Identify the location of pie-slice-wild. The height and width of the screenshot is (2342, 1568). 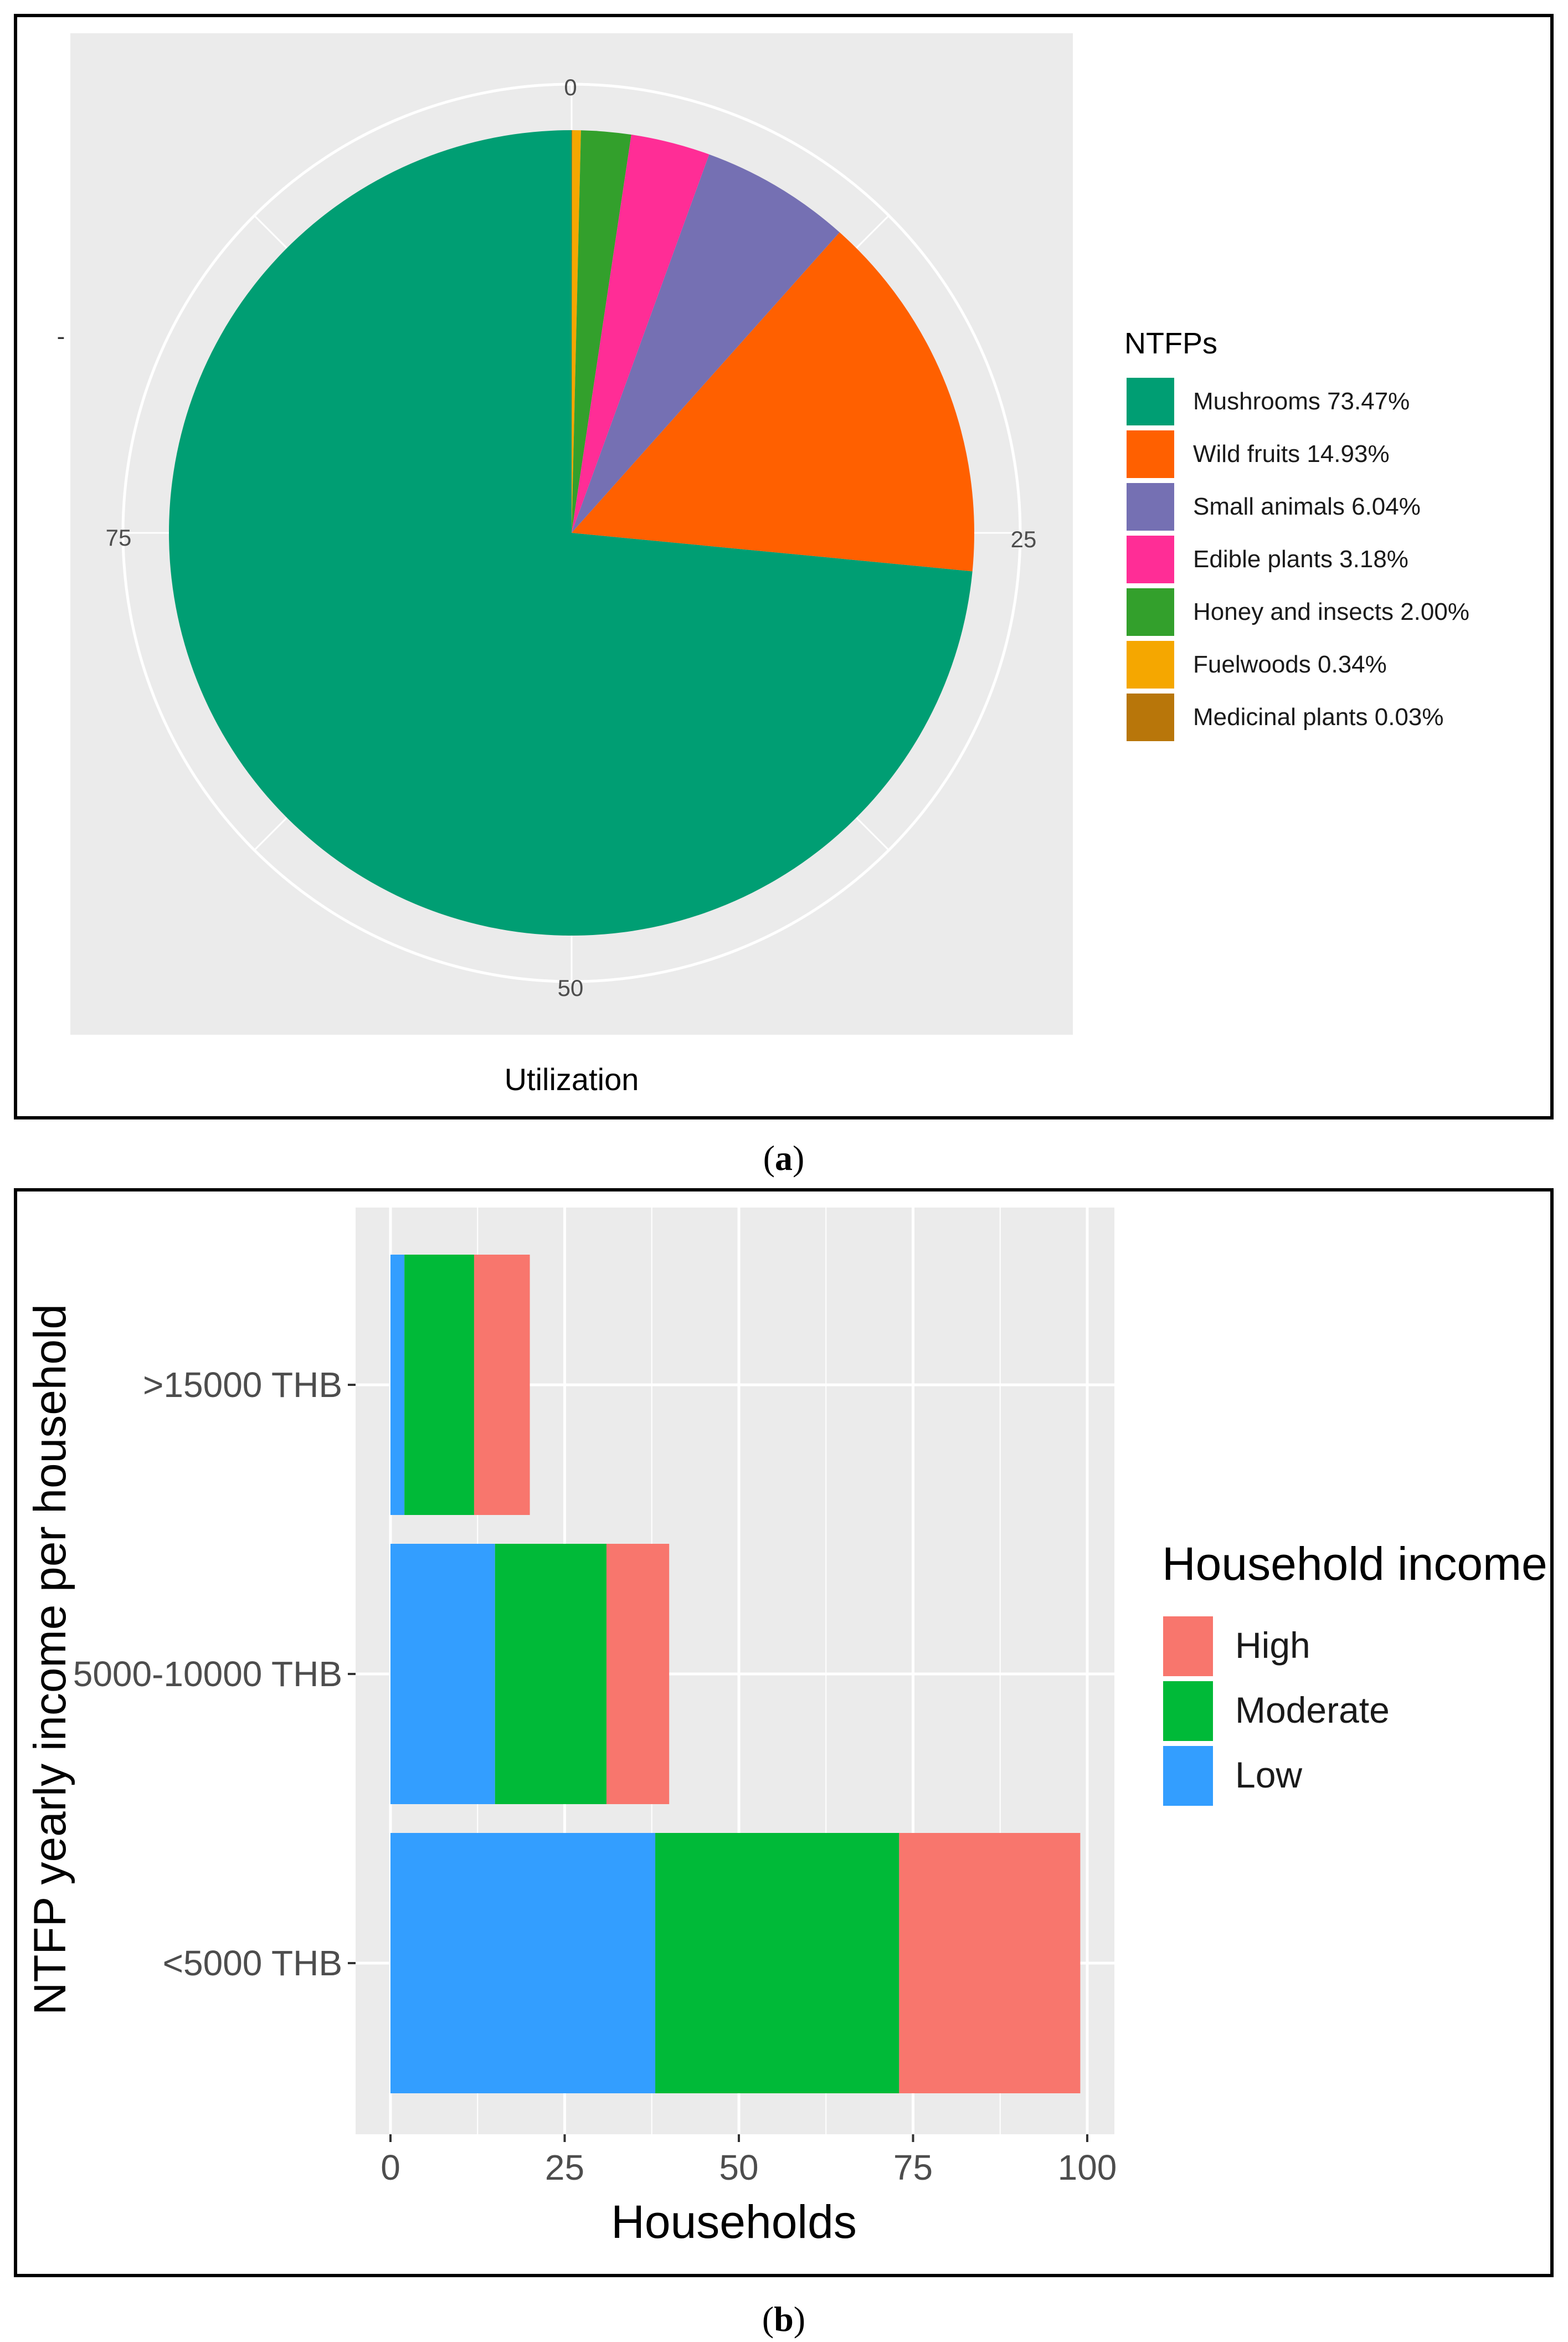
(773, 402).